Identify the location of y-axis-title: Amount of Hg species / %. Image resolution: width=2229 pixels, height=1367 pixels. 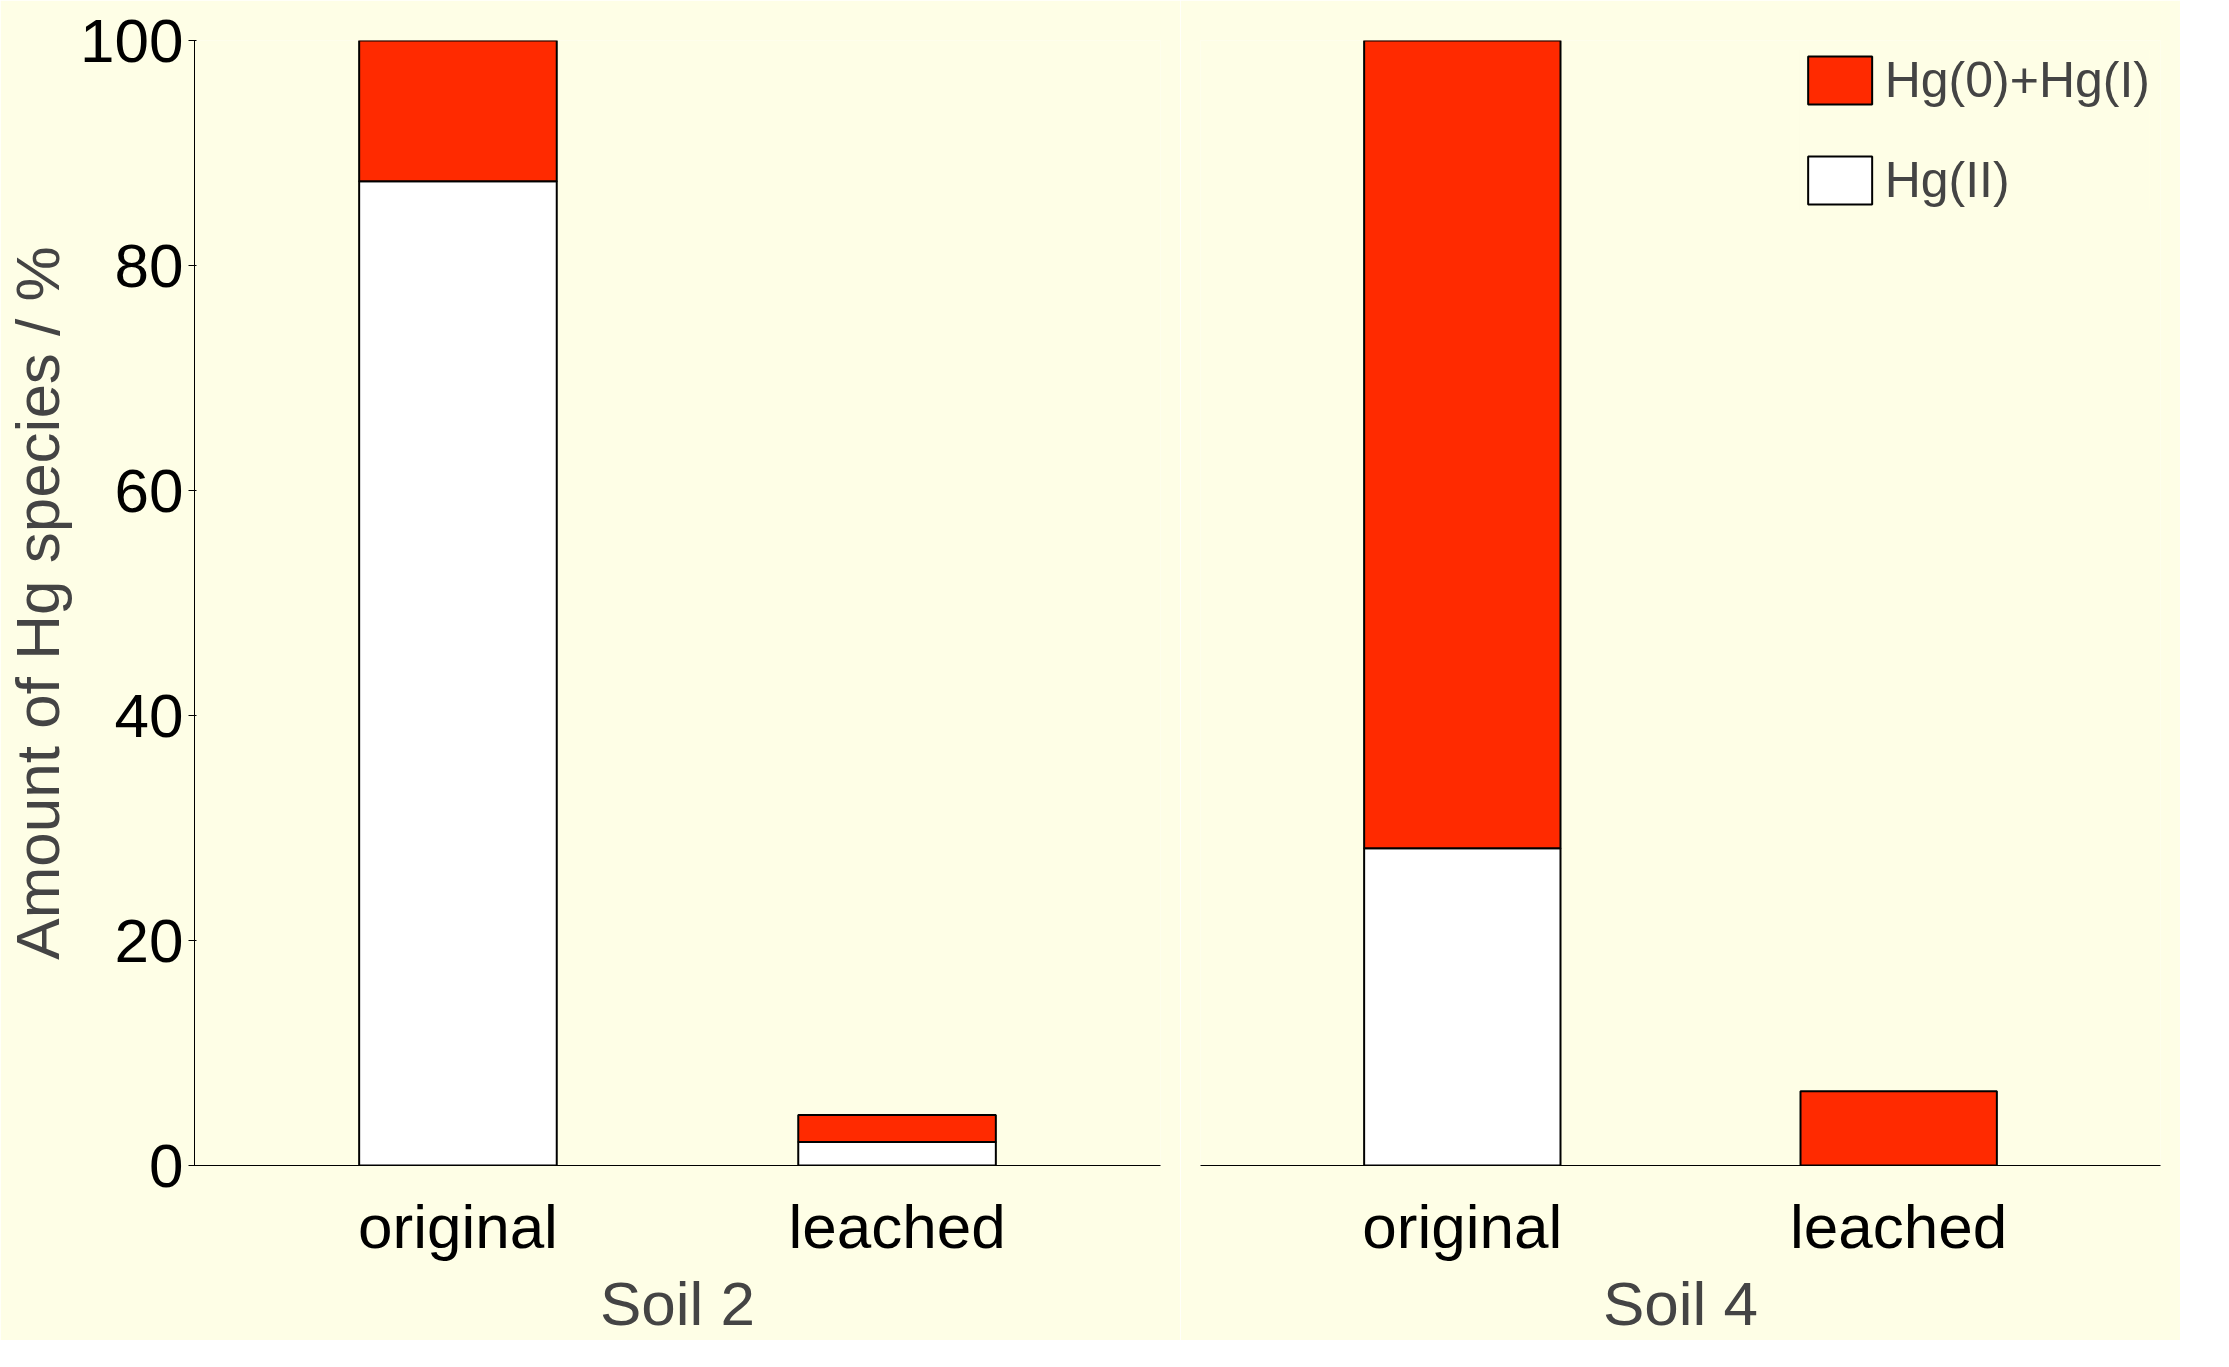
(38, 603).